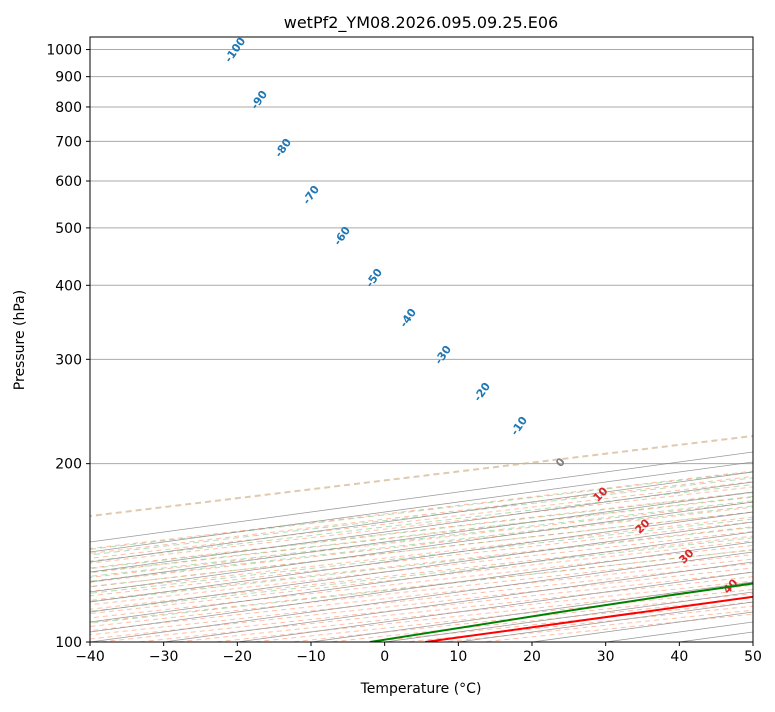  Describe the element at coordinates (68, 360) in the screenshot. I see `y-tick-label: 300` at that location.